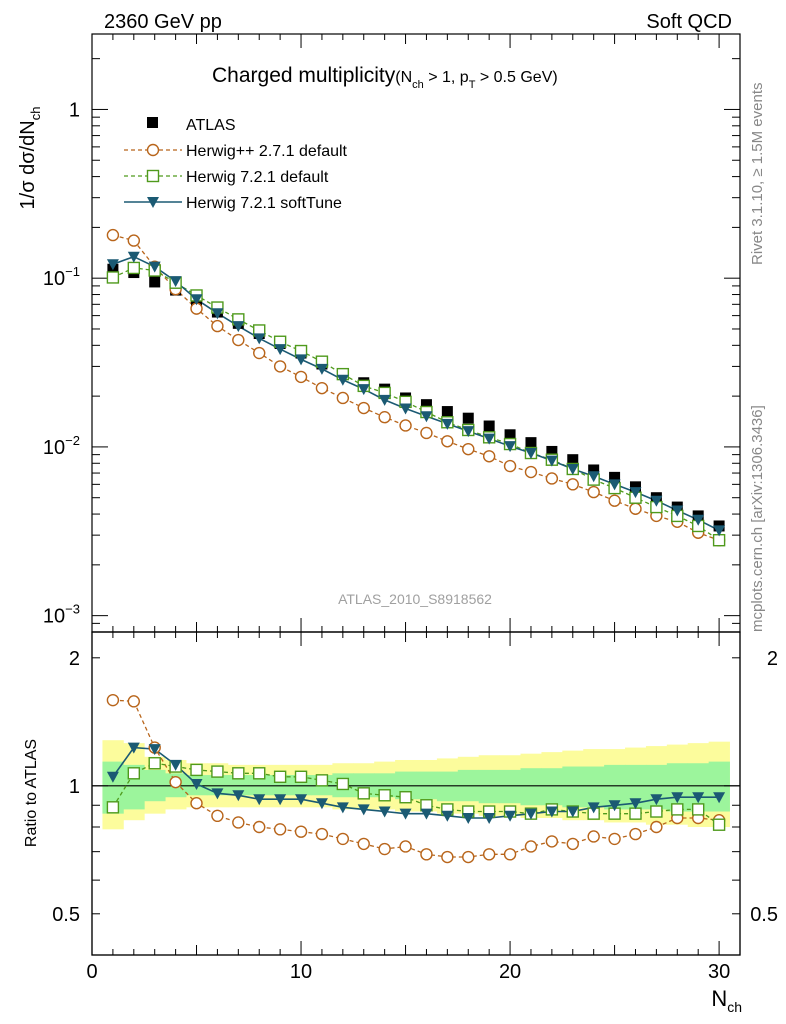 This screenshot has height=1024, width=786. I want to click on ytick-label-1e-3: 10−3, so click(61, 615).